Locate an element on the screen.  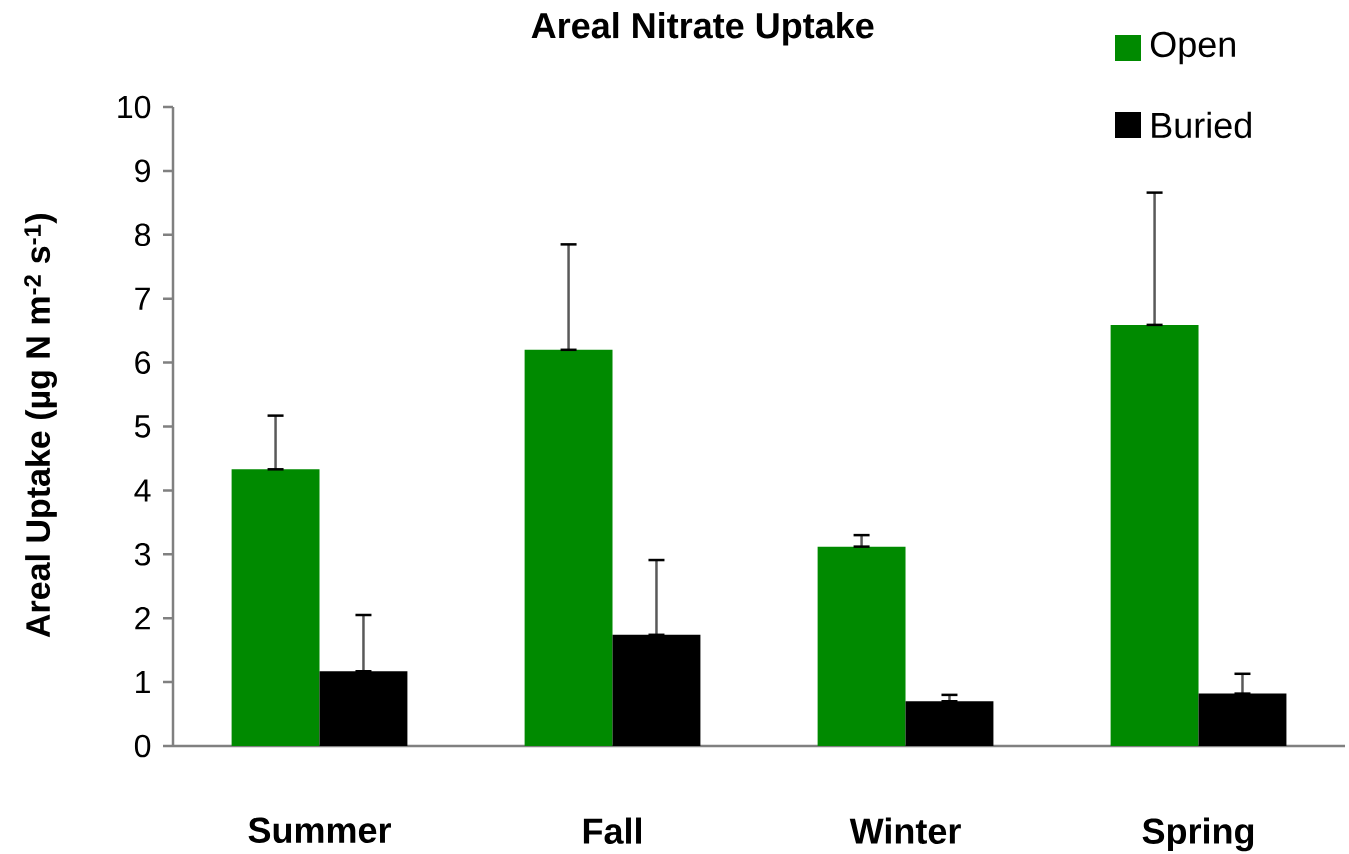
legend-label: Open is located at coordinates (1192, 48).